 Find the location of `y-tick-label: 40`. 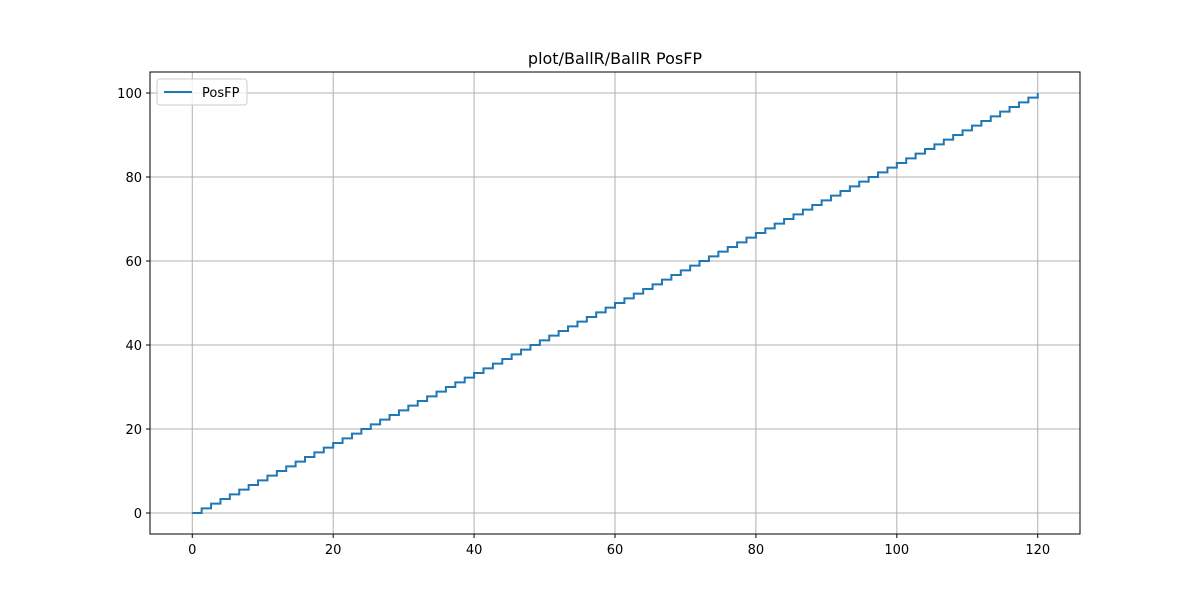

y-tick-label: 40 is located at coordinates (133, 346).